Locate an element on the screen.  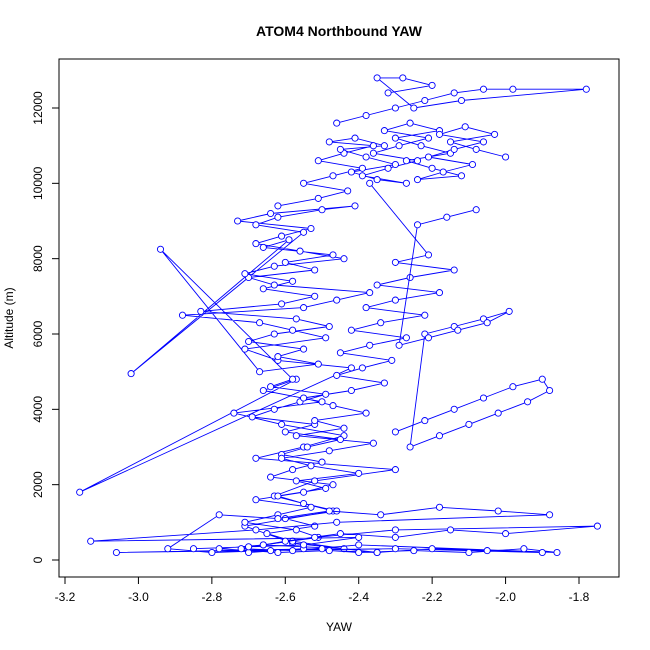
y-tick-label: 10000 is located at coordinates (38, 183).